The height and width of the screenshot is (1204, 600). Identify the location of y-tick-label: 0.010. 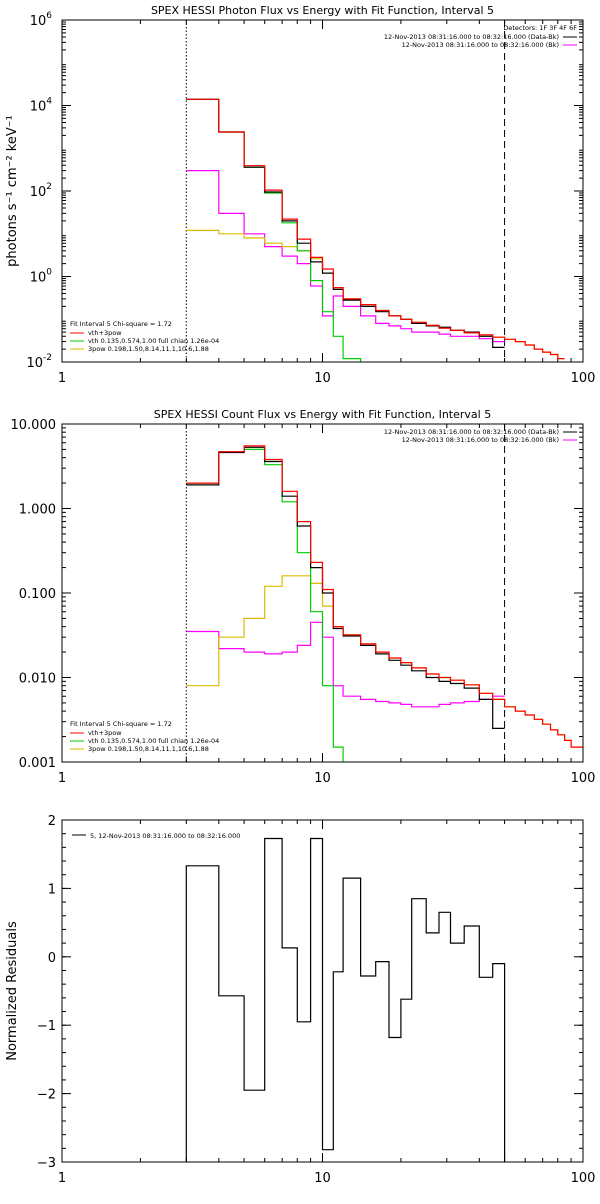
(37, 679).